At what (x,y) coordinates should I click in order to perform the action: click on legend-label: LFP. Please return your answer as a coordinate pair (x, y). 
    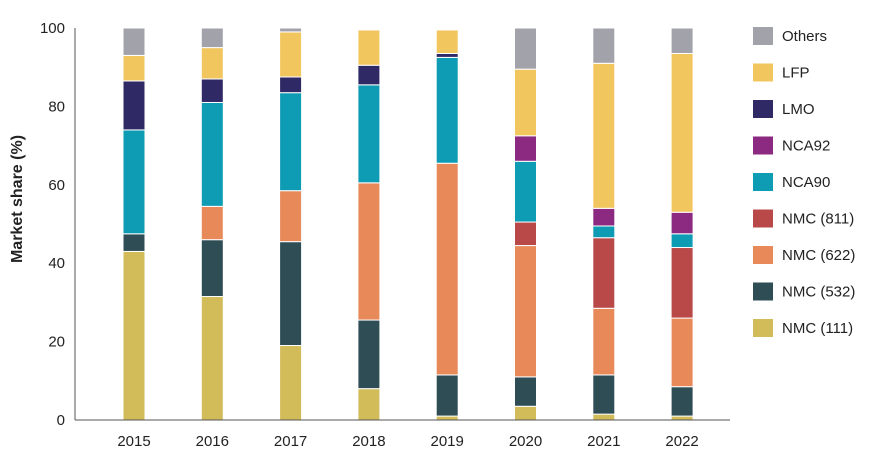
    Looking at the image, I should click on (796, 73).